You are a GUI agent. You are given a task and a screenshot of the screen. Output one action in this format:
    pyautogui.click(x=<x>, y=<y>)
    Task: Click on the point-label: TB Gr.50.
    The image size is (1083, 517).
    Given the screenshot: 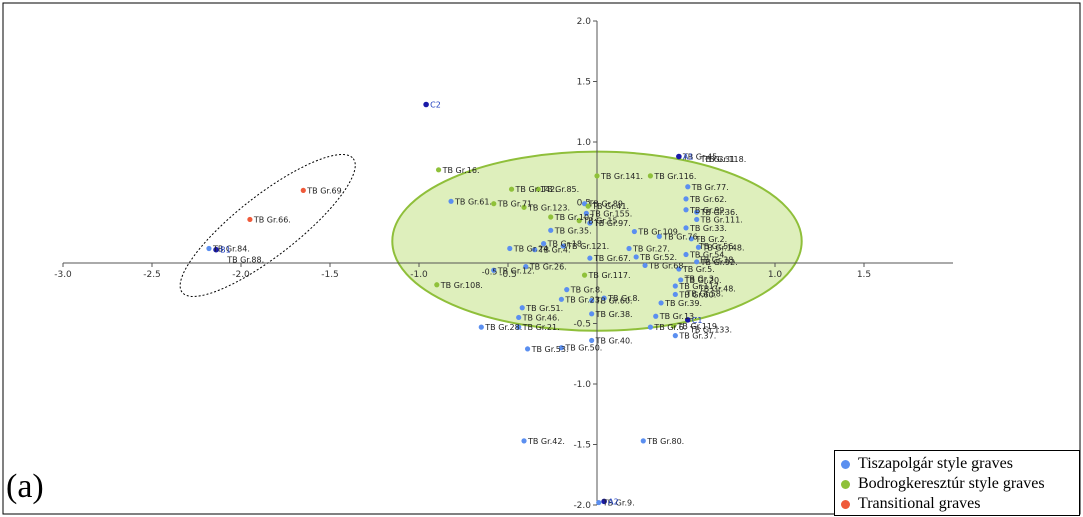 What is the action you would take?
    pyautogui.click(x=583, y=348)
    